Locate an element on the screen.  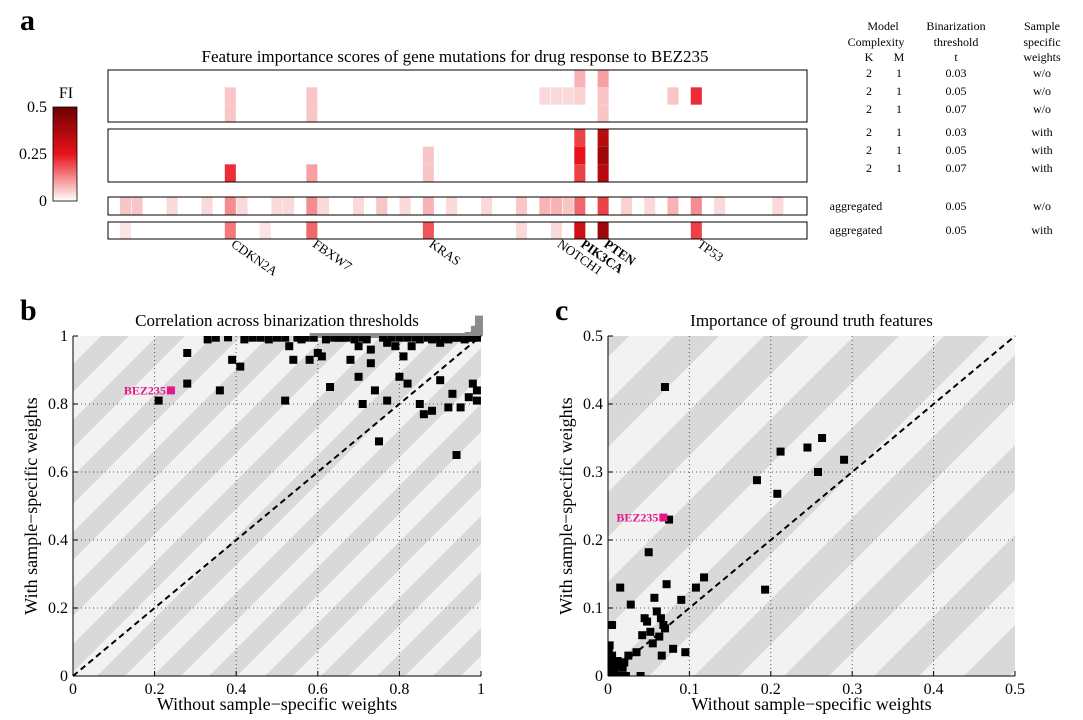
table-t: 0.03 is located at coordinates (956, 132).